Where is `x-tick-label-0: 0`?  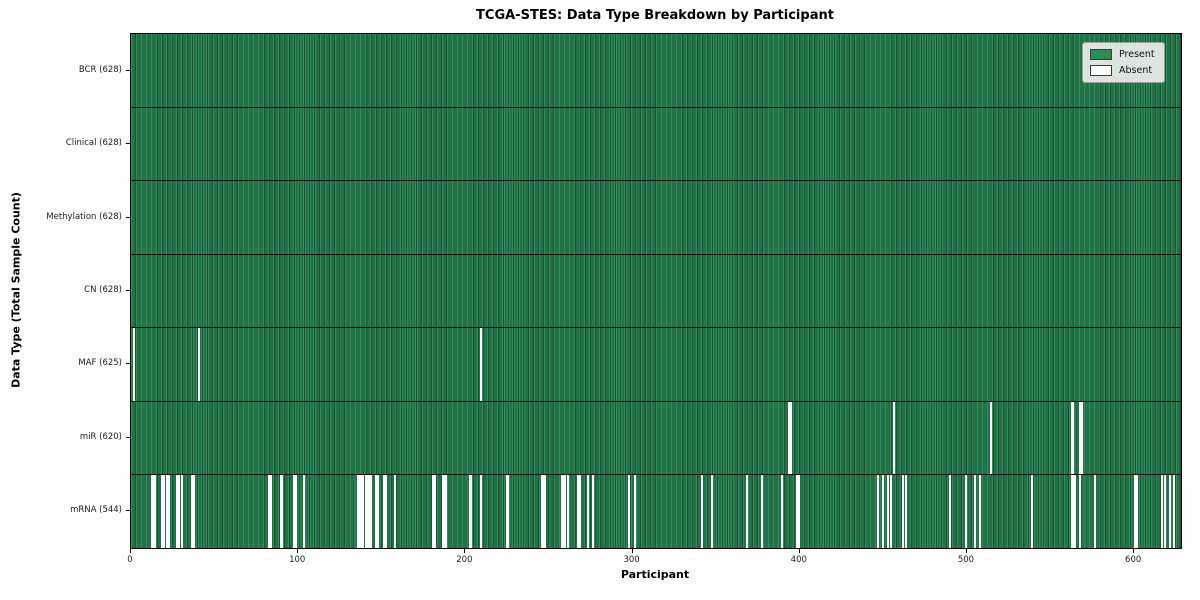
x-tick-label-0: 0 is located at coordinates (130, 560).